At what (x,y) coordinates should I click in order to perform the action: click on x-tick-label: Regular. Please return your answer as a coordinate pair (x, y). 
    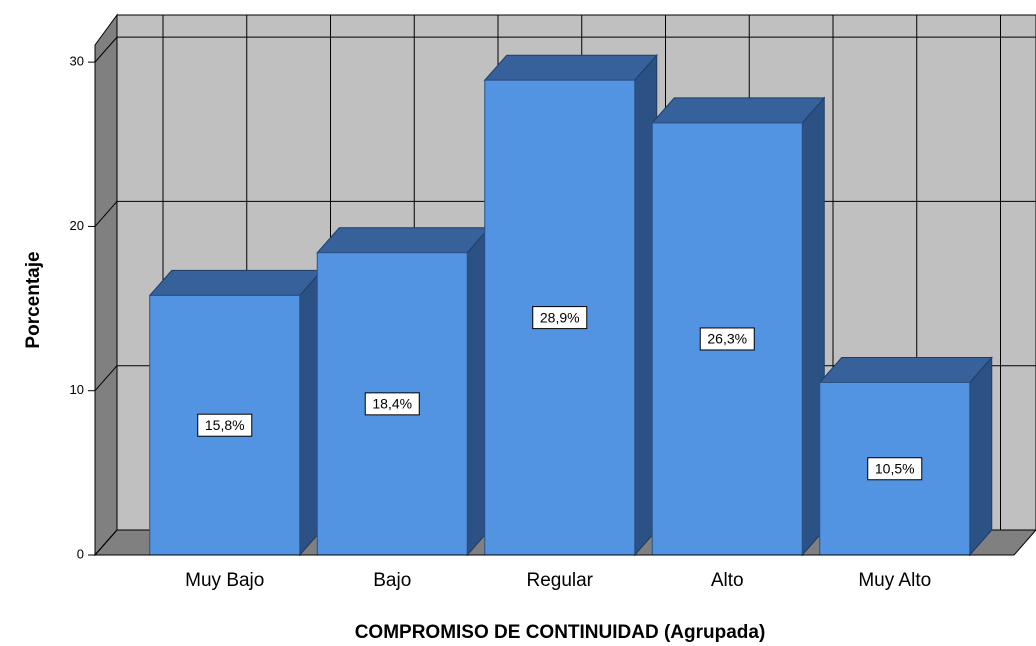
    Looking at the image, I should click on (559, 580).